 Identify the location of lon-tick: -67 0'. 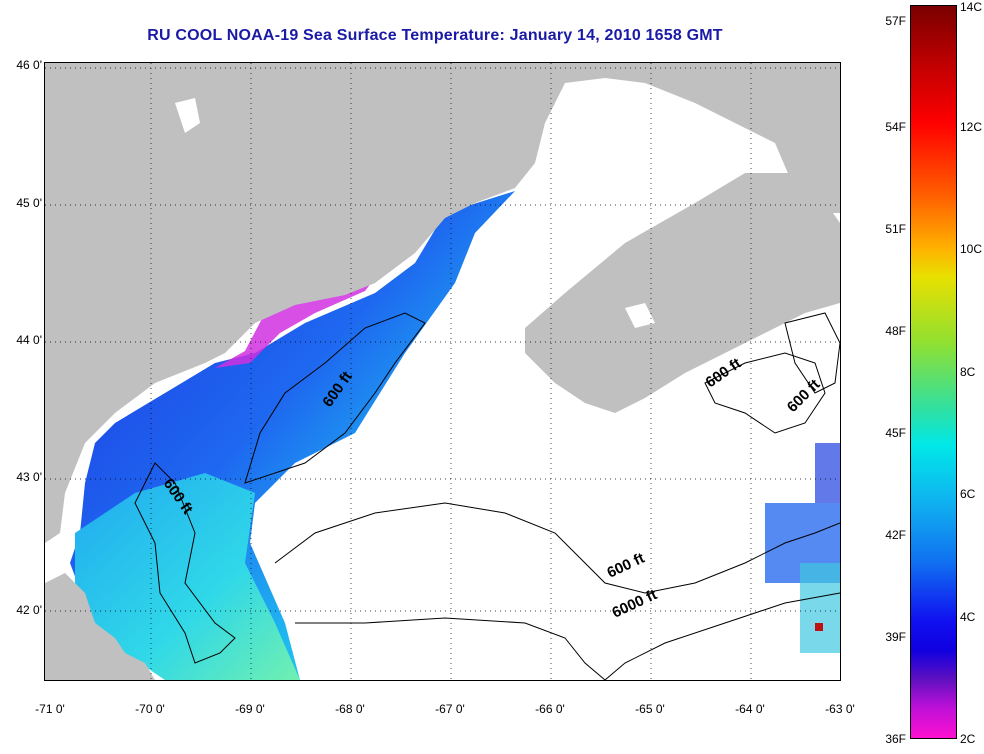
(450, 709).